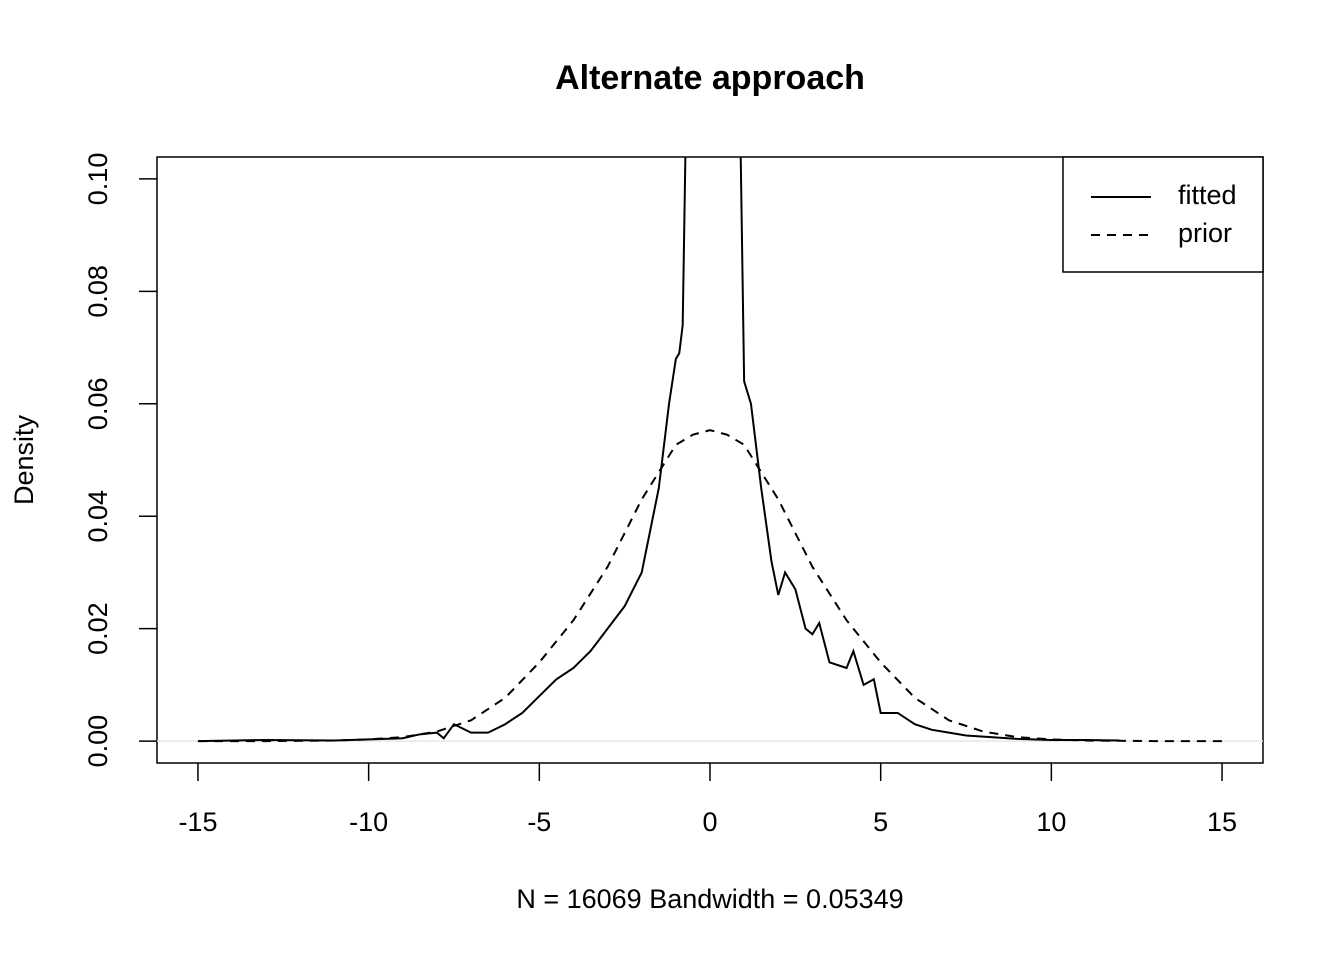  I want to click on x-tick-label: 15, so click(1222, 822).